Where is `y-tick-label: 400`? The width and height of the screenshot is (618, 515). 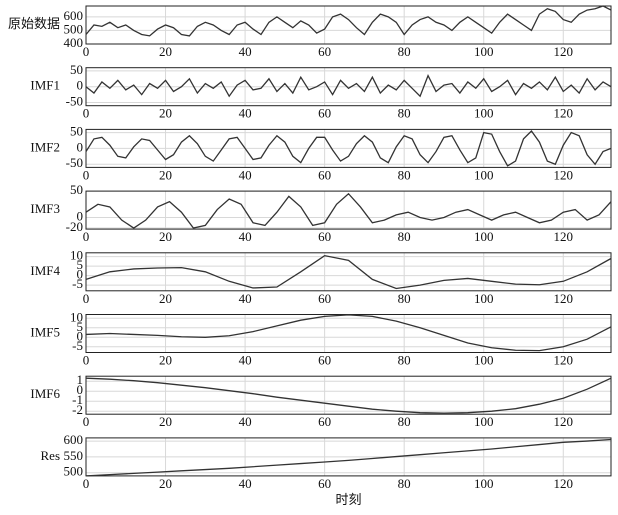
y-tick-label: 400 is located at coordinates (74, 42).